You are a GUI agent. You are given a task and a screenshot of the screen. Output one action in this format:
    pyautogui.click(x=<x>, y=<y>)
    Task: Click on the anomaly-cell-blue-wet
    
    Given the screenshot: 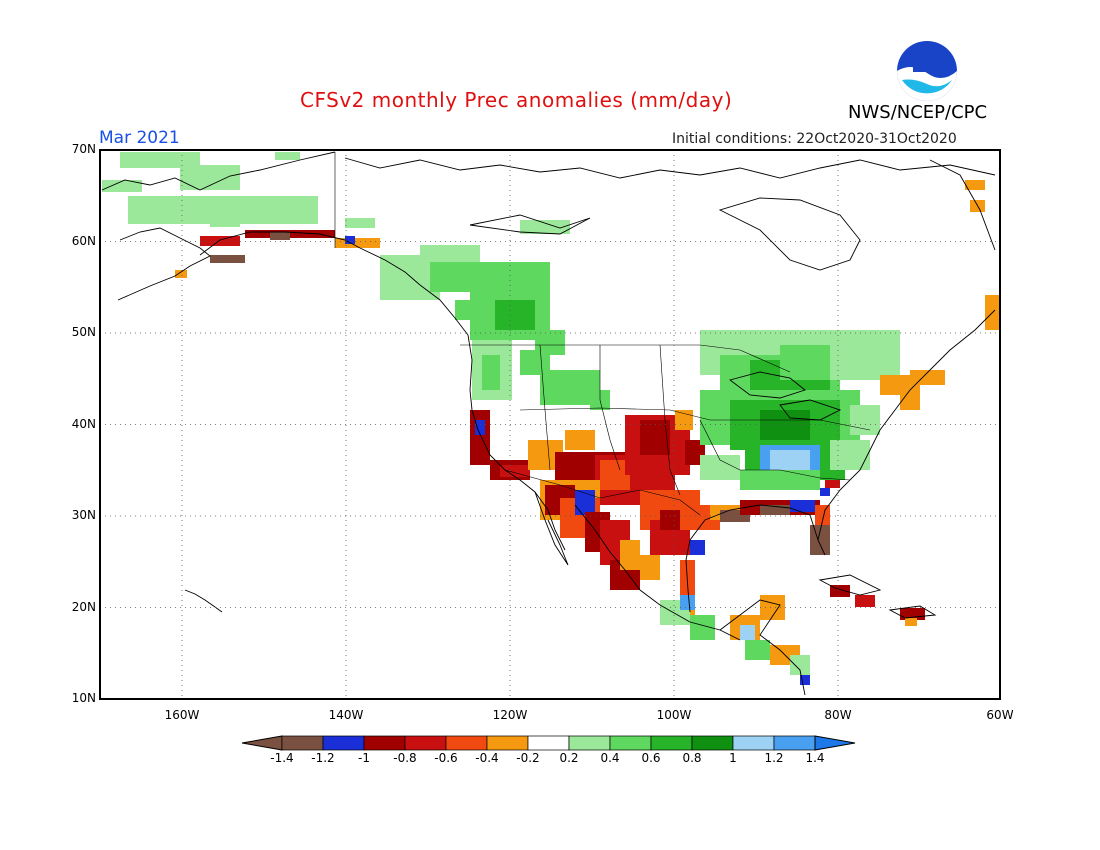 What is the action you would take?
    pyautogui.click(x=687, y=602)
    